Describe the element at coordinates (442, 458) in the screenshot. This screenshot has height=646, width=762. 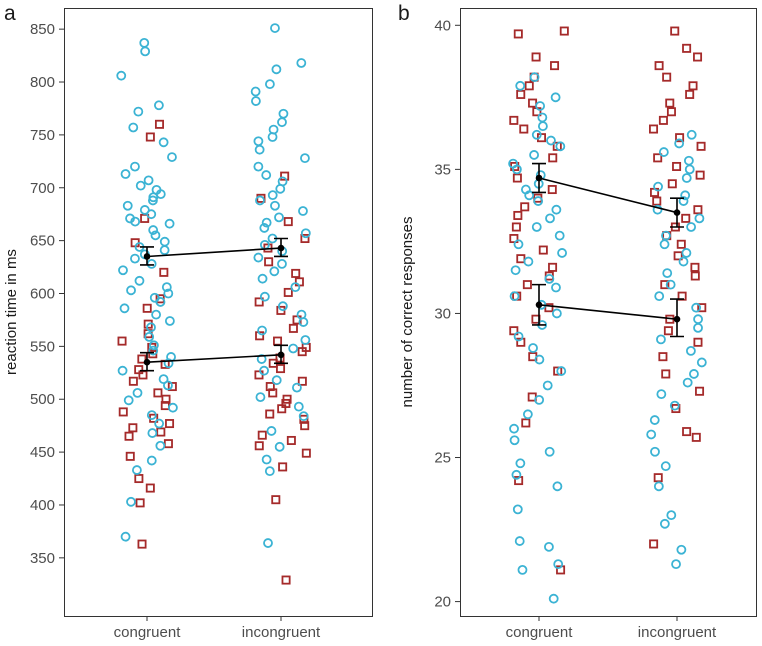
I see `y-tick-label: 25` at that location.